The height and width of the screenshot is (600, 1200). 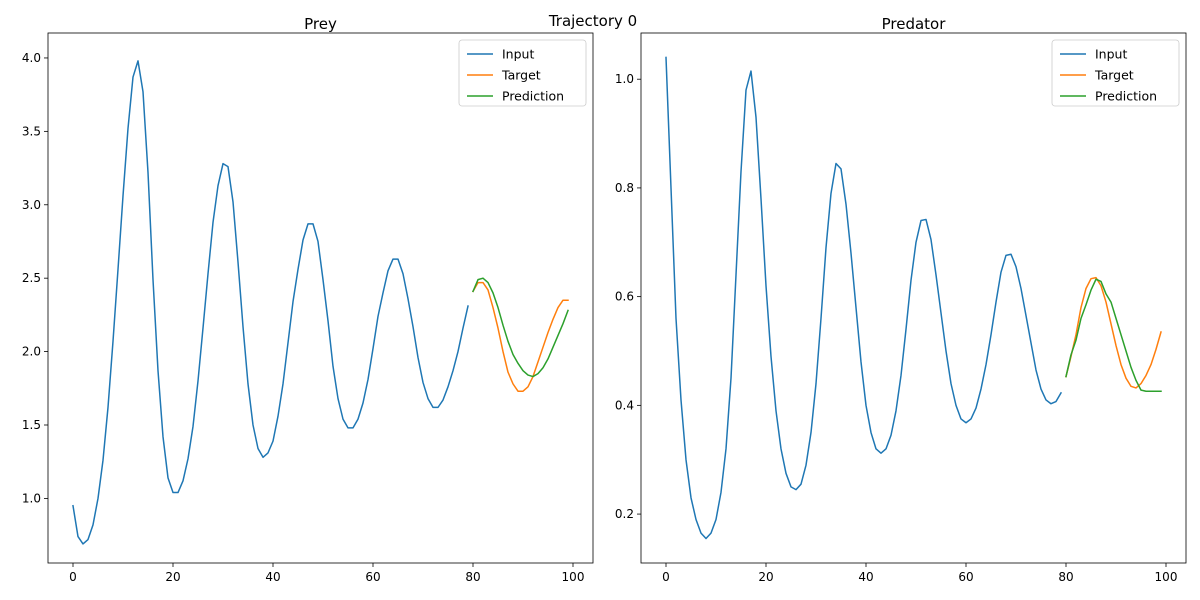 What do you see at coordinates (272, 577) in the screenshot?
I see `prey-xtick-label: 40` at bounding box center [272, 577].